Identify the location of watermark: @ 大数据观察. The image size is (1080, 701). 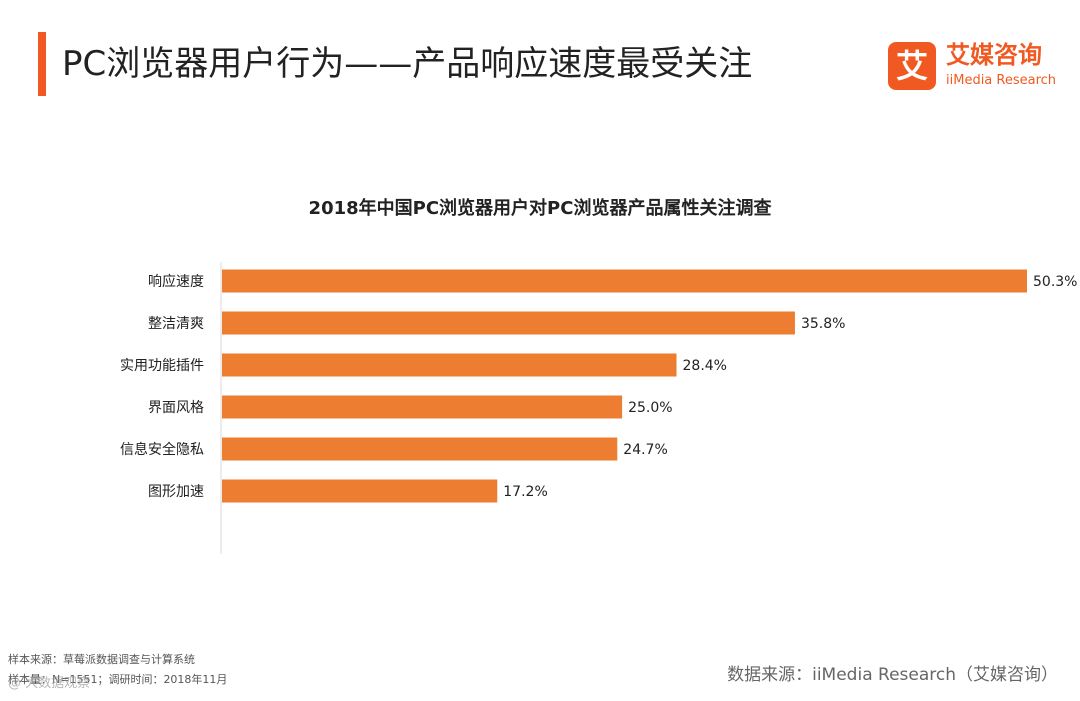
(49, 683).